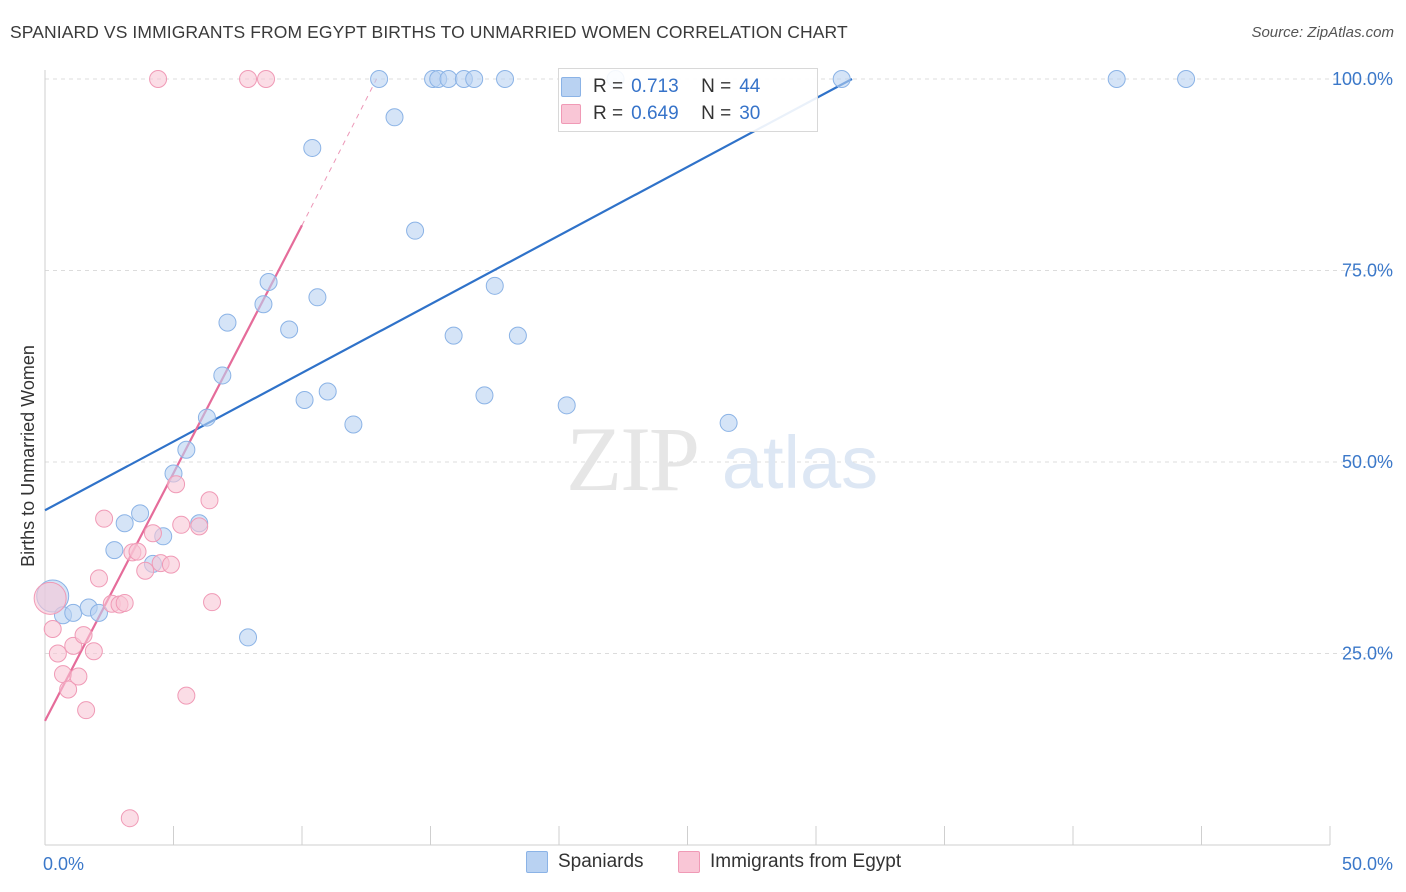 This screenshot has width=1406, height=892. What do you see at coordinates (537, 862) in the screenshot?
I see `legend-swatch-spaniards` at bounding box center [537, 862].